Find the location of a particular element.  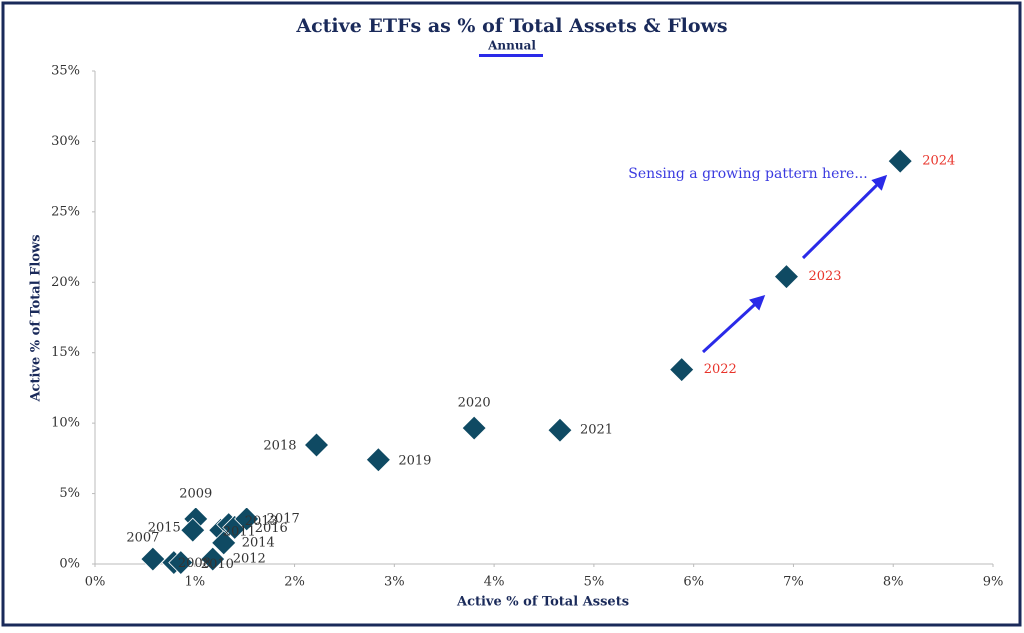

x-tick-label: 2% is located at coordinates (294, 582).